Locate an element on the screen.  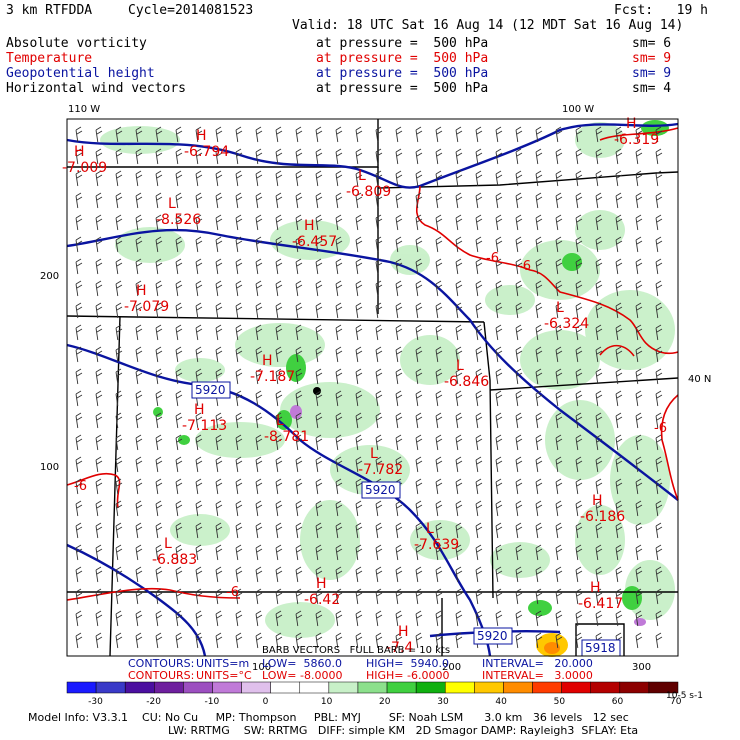
temperature-hl-value: -6.319 is located at coordinates (636, 140).